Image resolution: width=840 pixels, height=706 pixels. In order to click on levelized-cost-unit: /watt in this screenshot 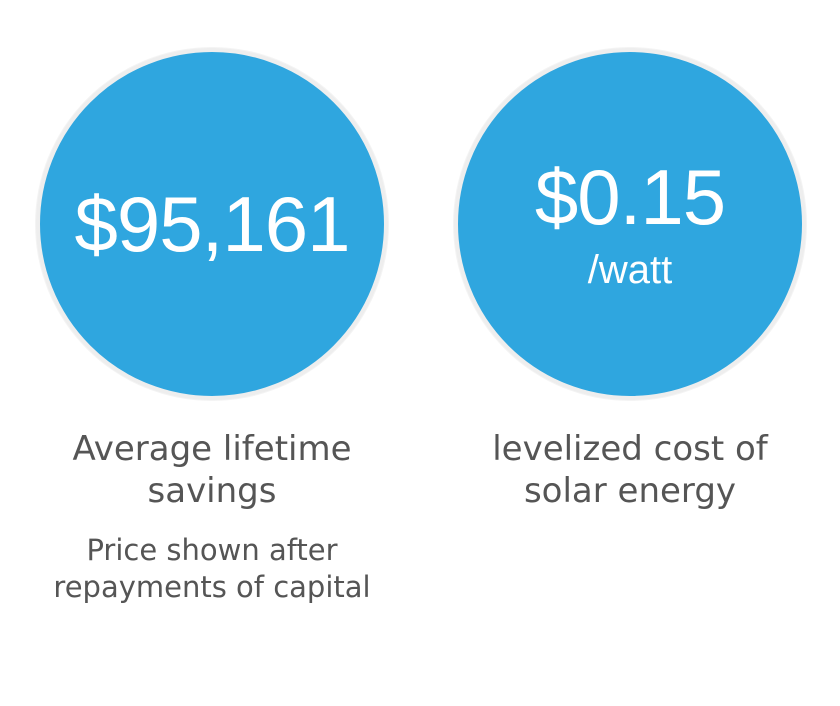, I will do `click(630, 270)`.